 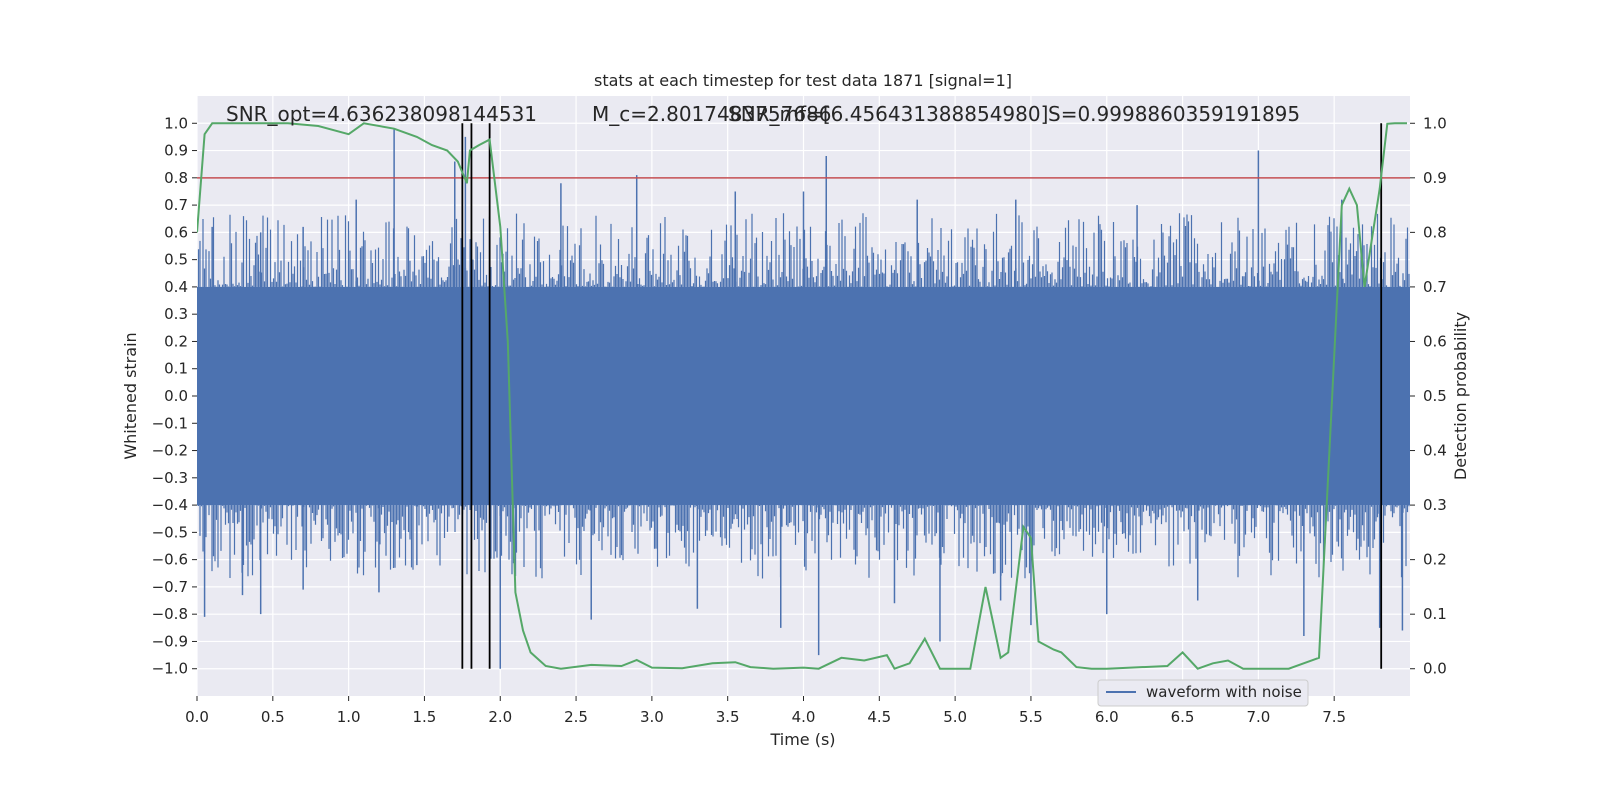 I want to click on y2-tick-label: 0.0, so click(x=1435, y=669).